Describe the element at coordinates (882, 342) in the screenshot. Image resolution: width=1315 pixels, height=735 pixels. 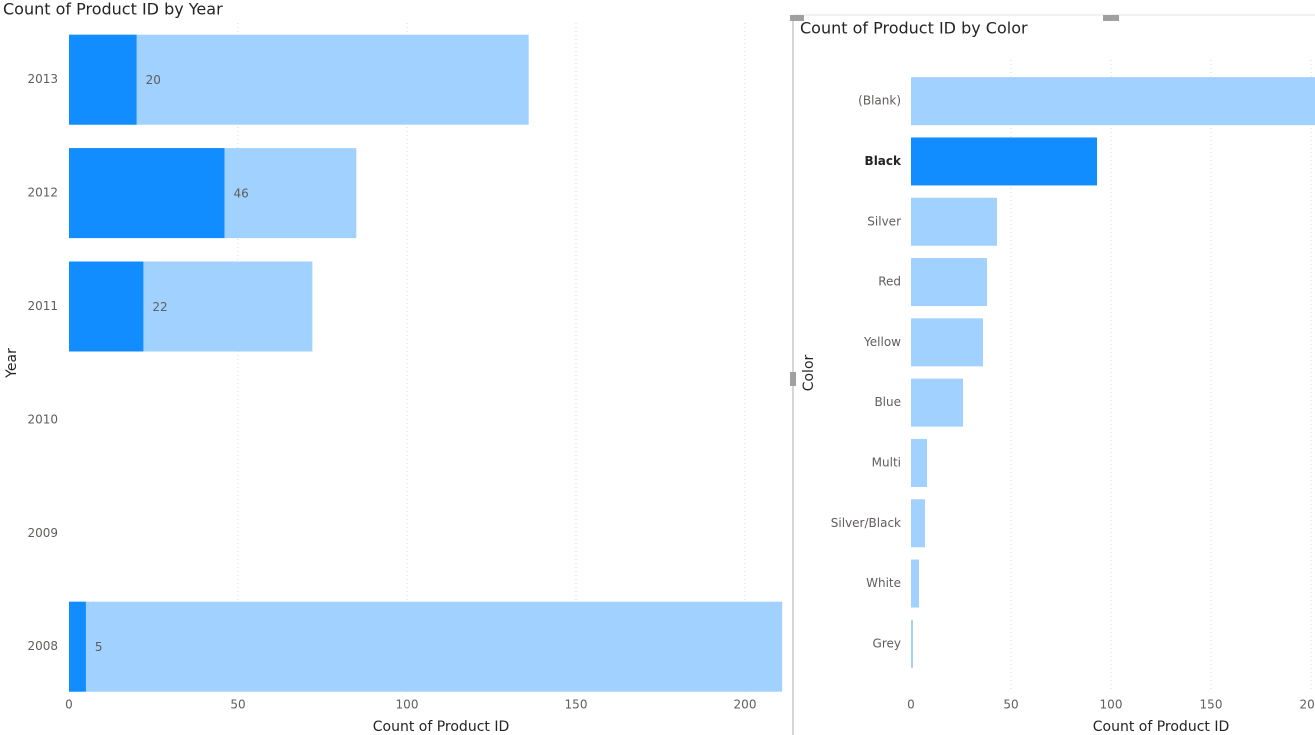
I see `y-tick-label: Yellow` at that location.